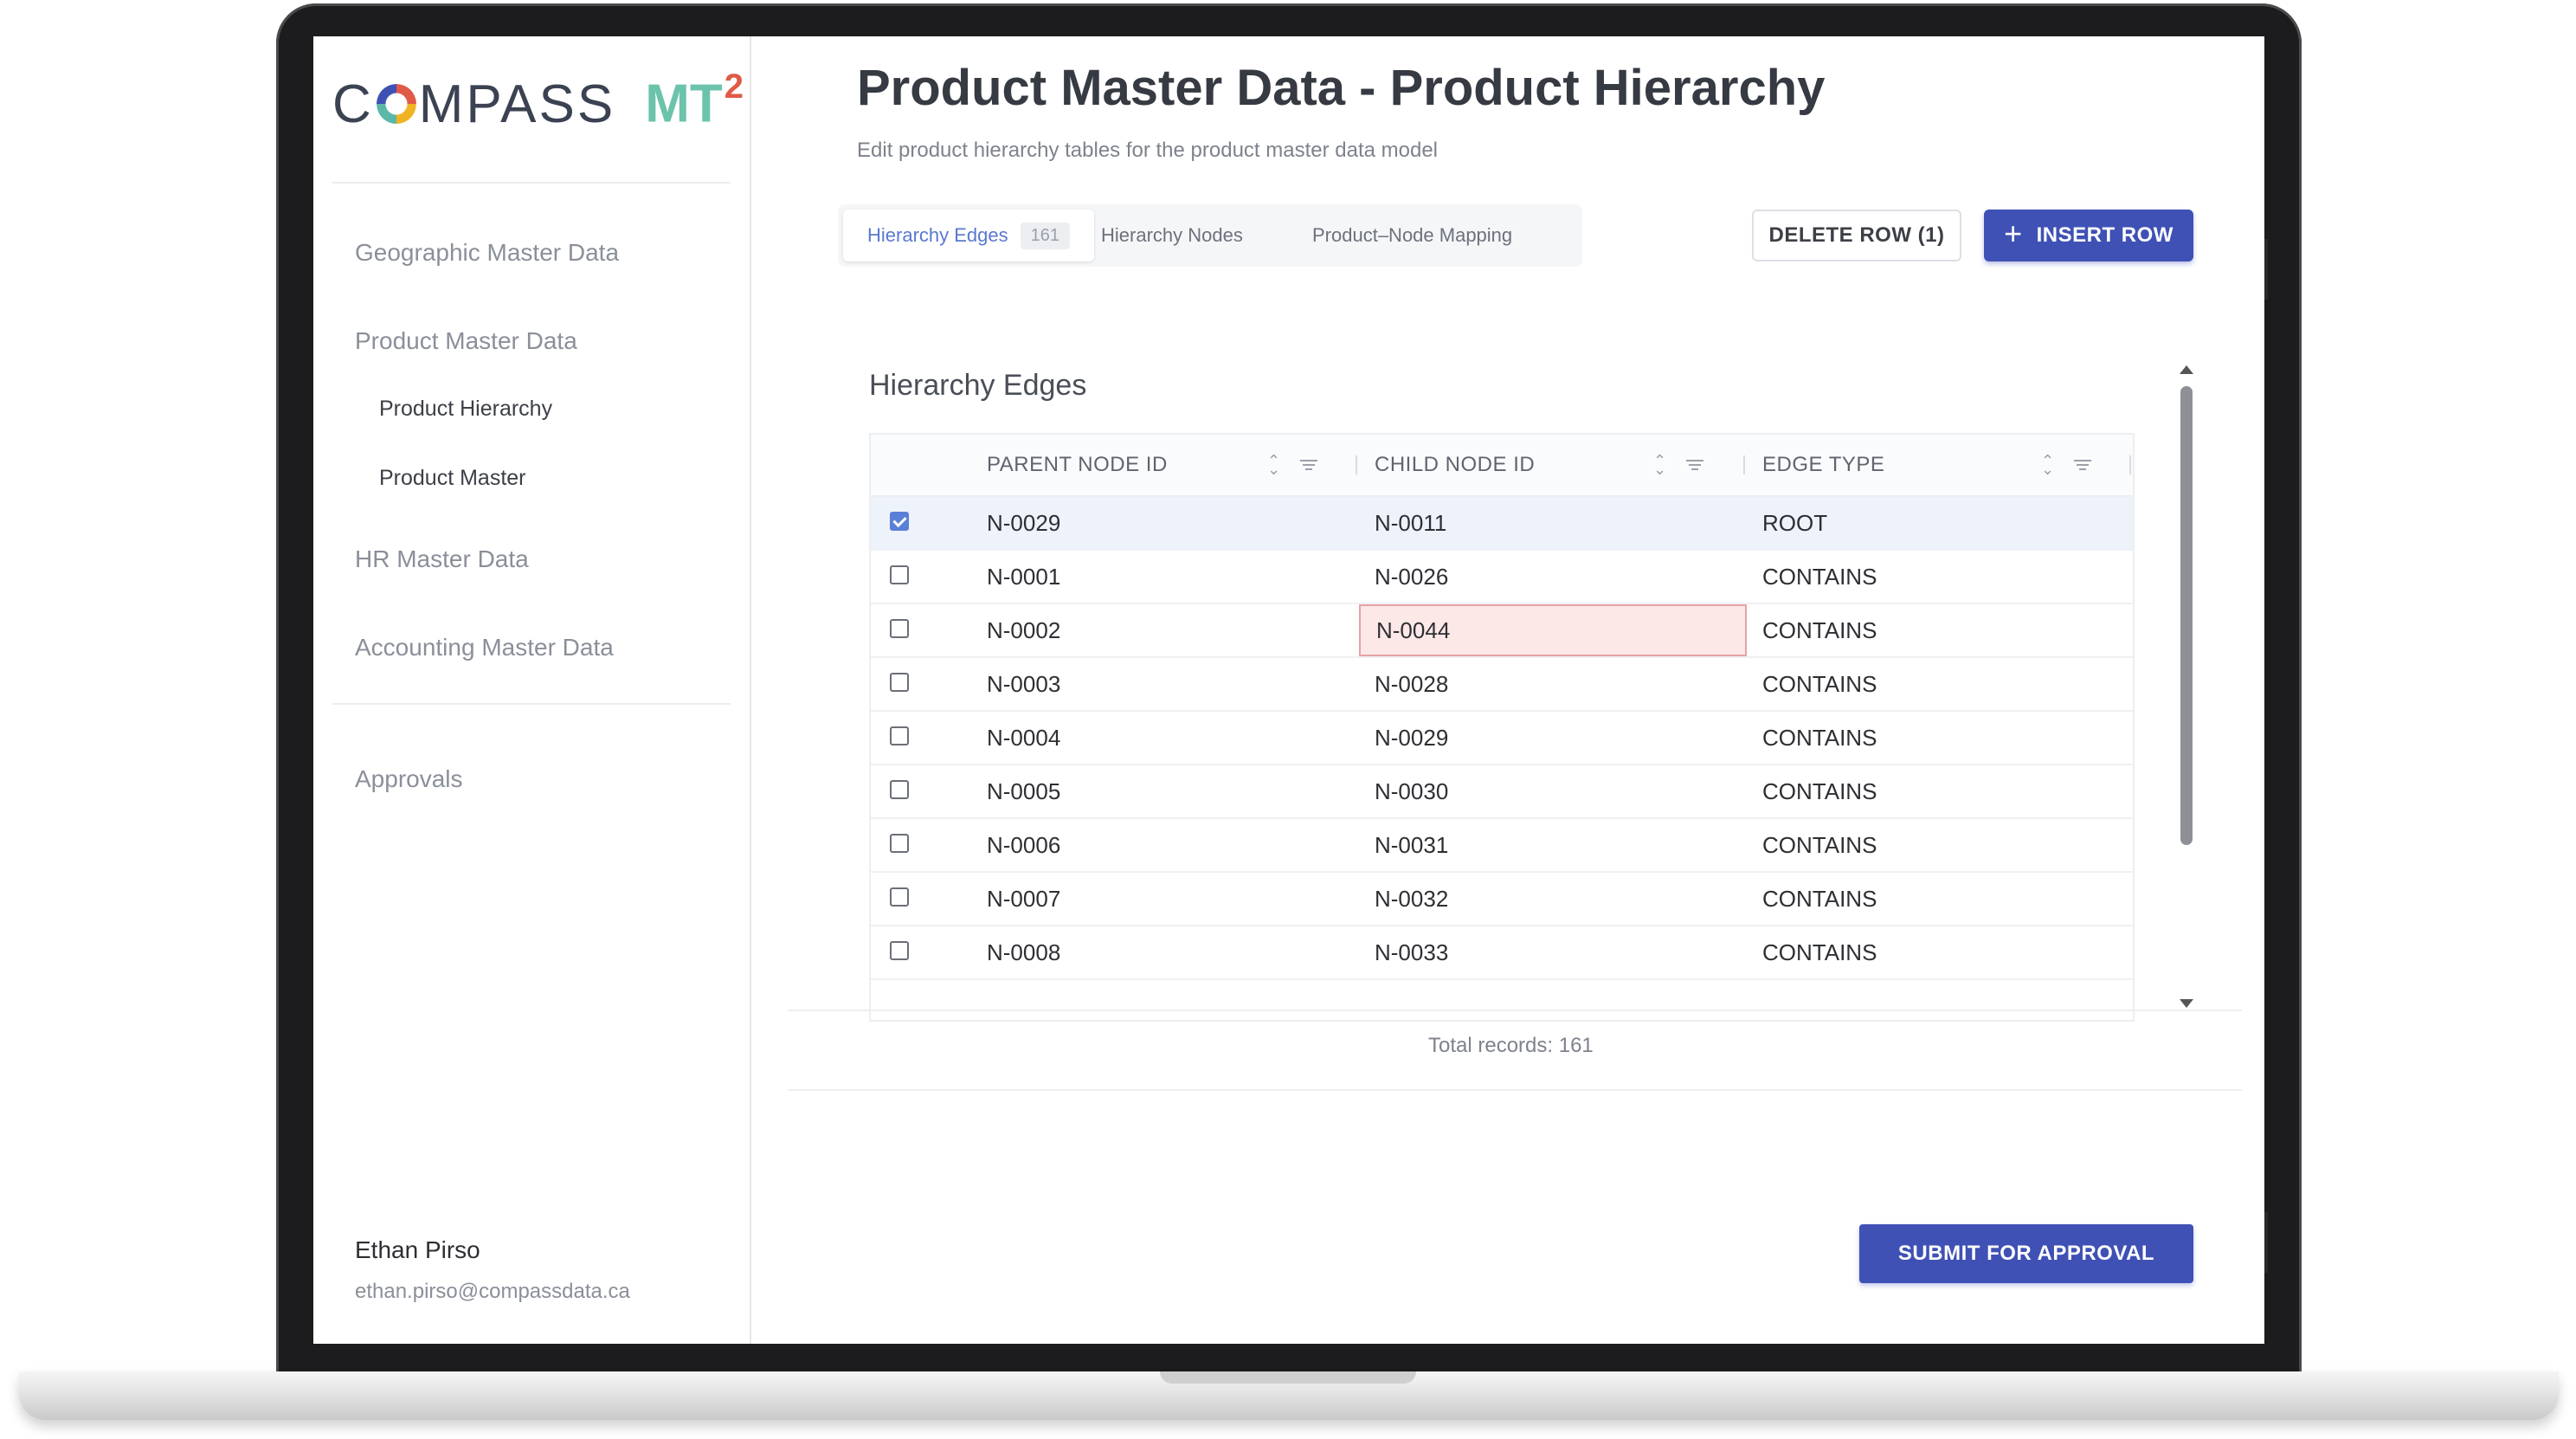  I want to click on tab-hierarchy-nodes: Hierarchy Nodes, so click(1172, 235).